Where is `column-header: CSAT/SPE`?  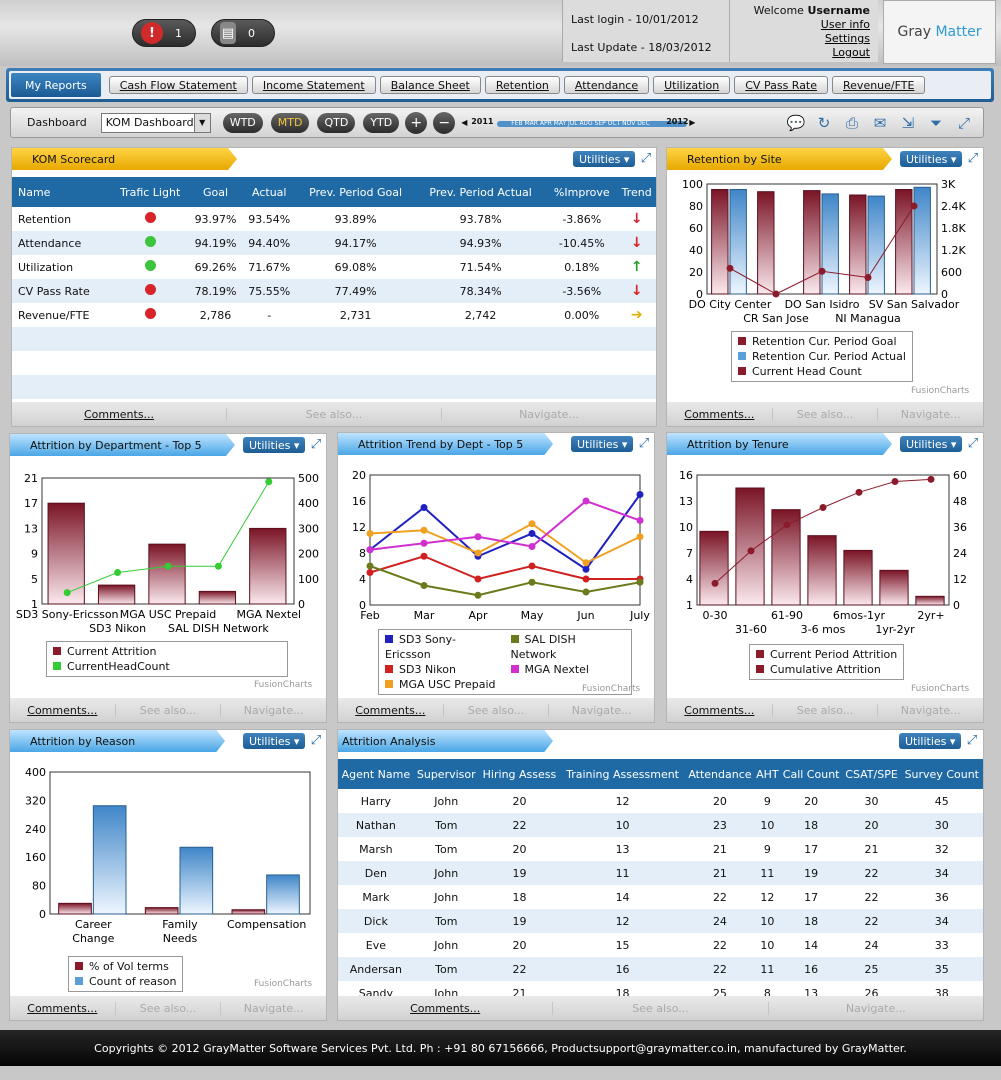 column-header: CSAT/SPE is located at coordinates (871, 774).